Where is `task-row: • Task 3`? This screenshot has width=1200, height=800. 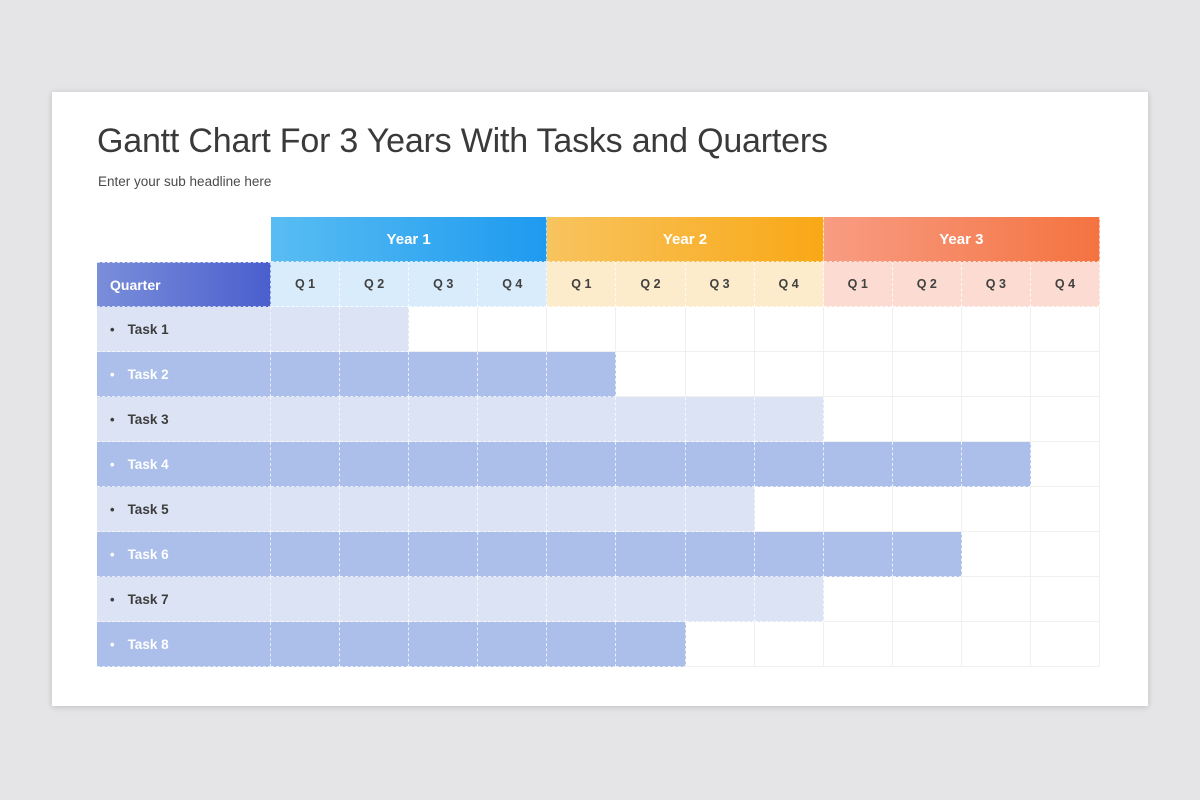 task-row: • Task 3 is located at coordinates (598, 419).